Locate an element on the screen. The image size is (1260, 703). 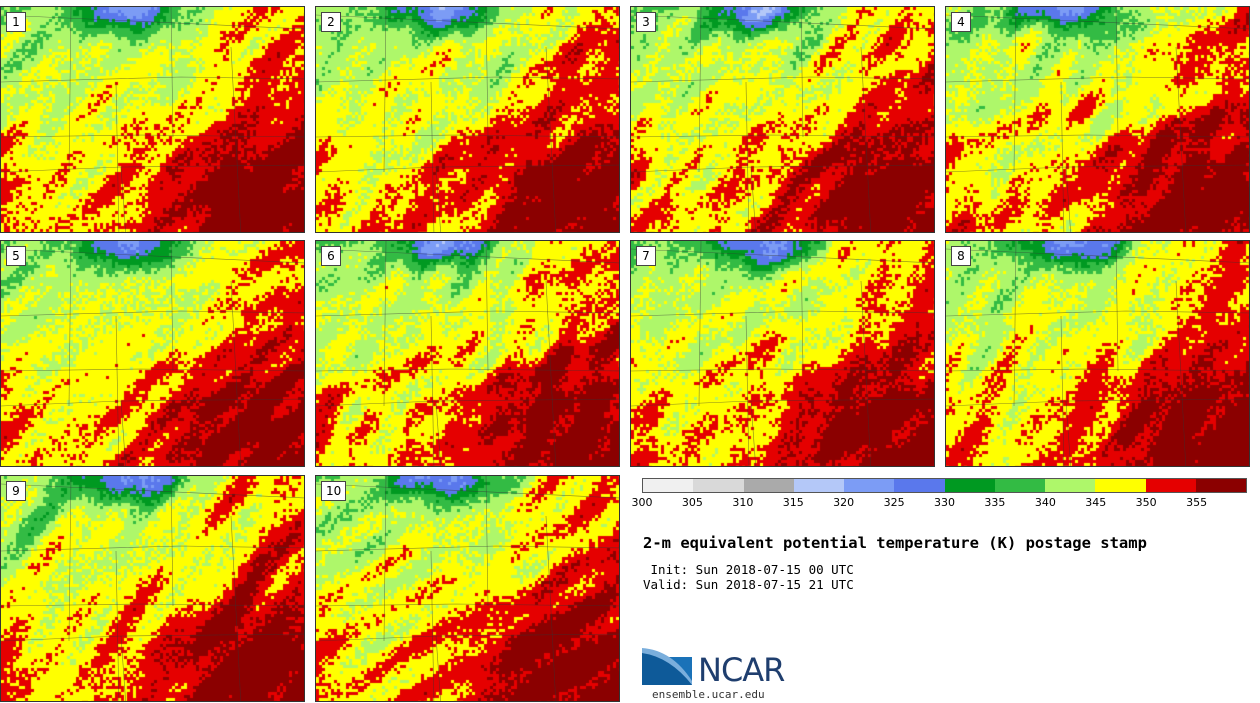
colorbar-tick-label: 335 is located at coordinates (995, 502).